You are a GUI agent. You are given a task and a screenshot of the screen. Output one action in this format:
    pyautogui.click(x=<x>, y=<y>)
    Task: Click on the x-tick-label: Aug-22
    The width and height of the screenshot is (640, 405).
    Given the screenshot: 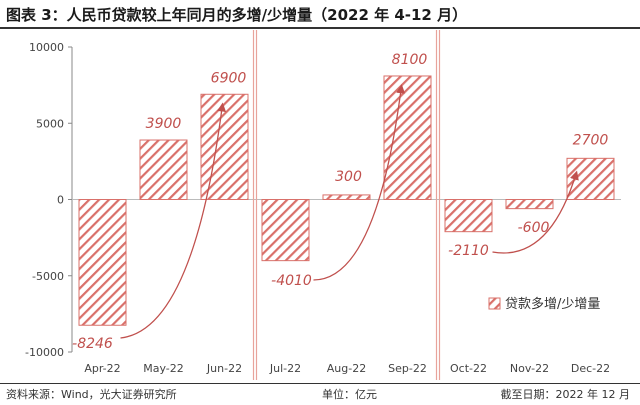 What is the action you would take?
    pyautogui.click(x=346, y=368)
    